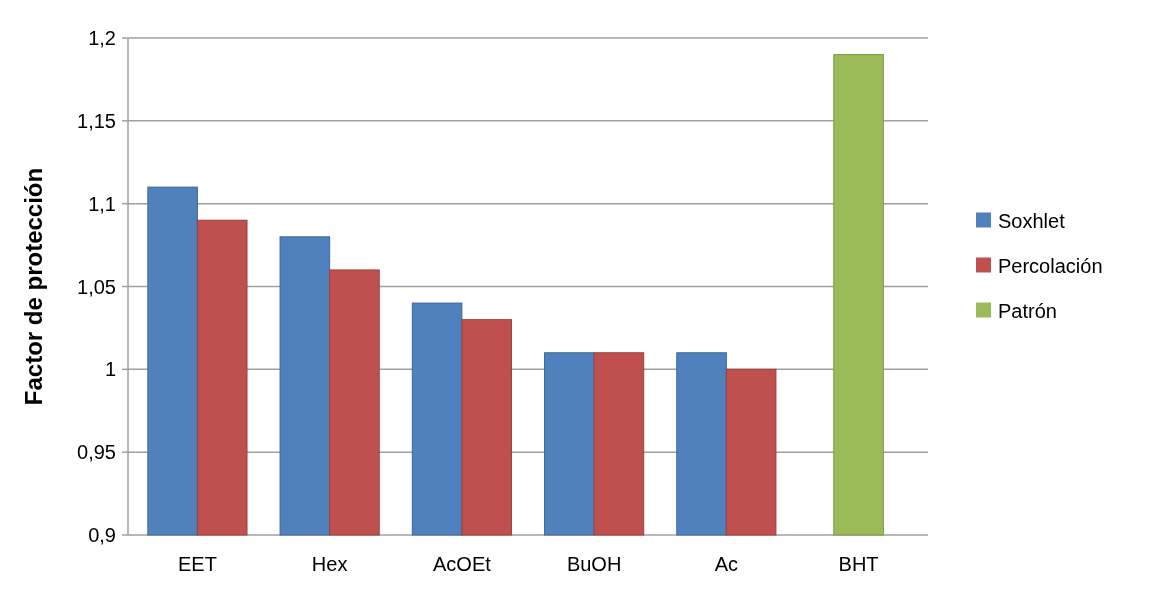 This screenshot has width=1169, height=593. I want to click on y-tick-label: 1,1, so click(102, 203).